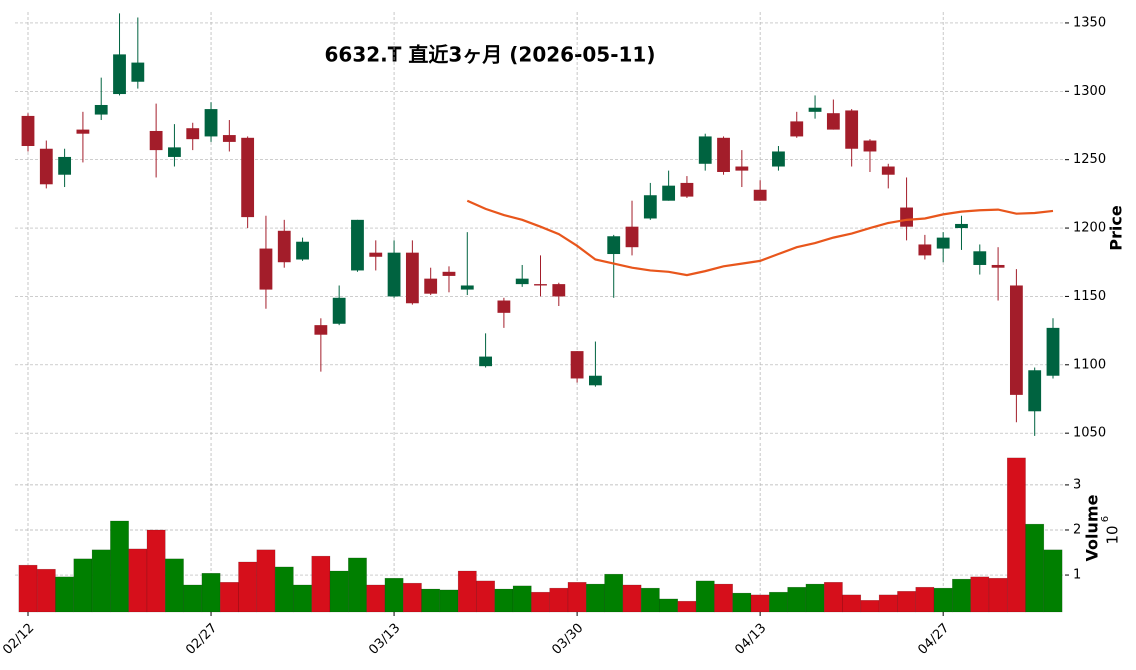 Image resolution: width=1136 pixels, height=670 pixels. Describe the element at coordinates (1077, 529) in the screenshot. I see `volume-tick-label: 2` at that location.